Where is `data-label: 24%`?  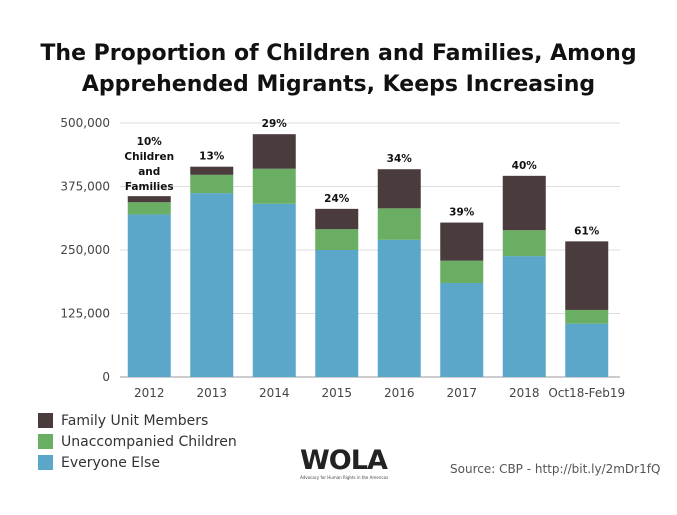
data-label: 24% is located at coordinates (337, 199).